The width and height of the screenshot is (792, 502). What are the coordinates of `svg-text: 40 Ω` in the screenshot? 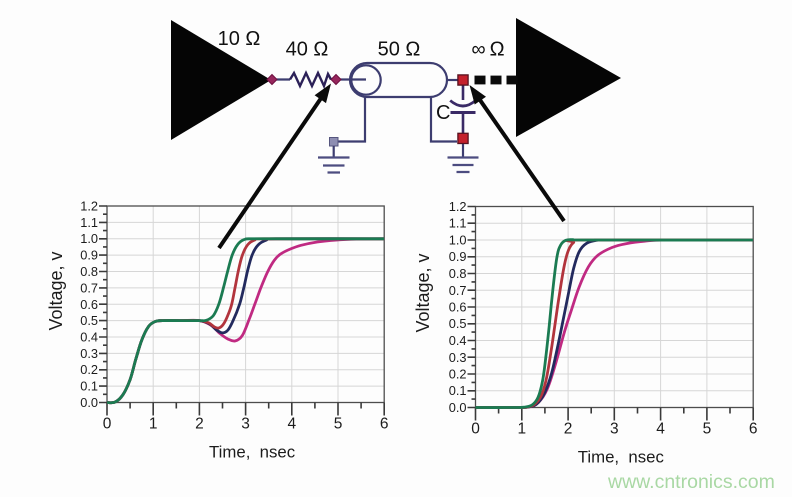 It's located at (307, 50).